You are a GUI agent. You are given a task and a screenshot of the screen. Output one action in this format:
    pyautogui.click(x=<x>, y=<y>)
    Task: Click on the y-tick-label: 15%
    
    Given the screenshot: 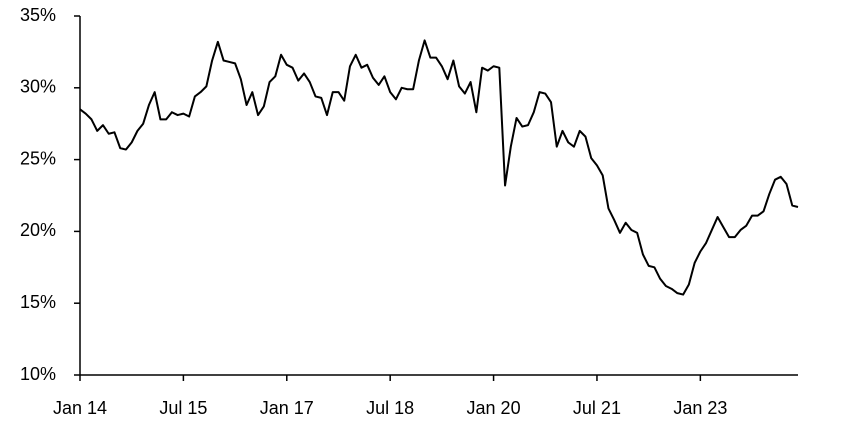 What is the action you would take?
    pyautogui.click(x=38, y=302)
    